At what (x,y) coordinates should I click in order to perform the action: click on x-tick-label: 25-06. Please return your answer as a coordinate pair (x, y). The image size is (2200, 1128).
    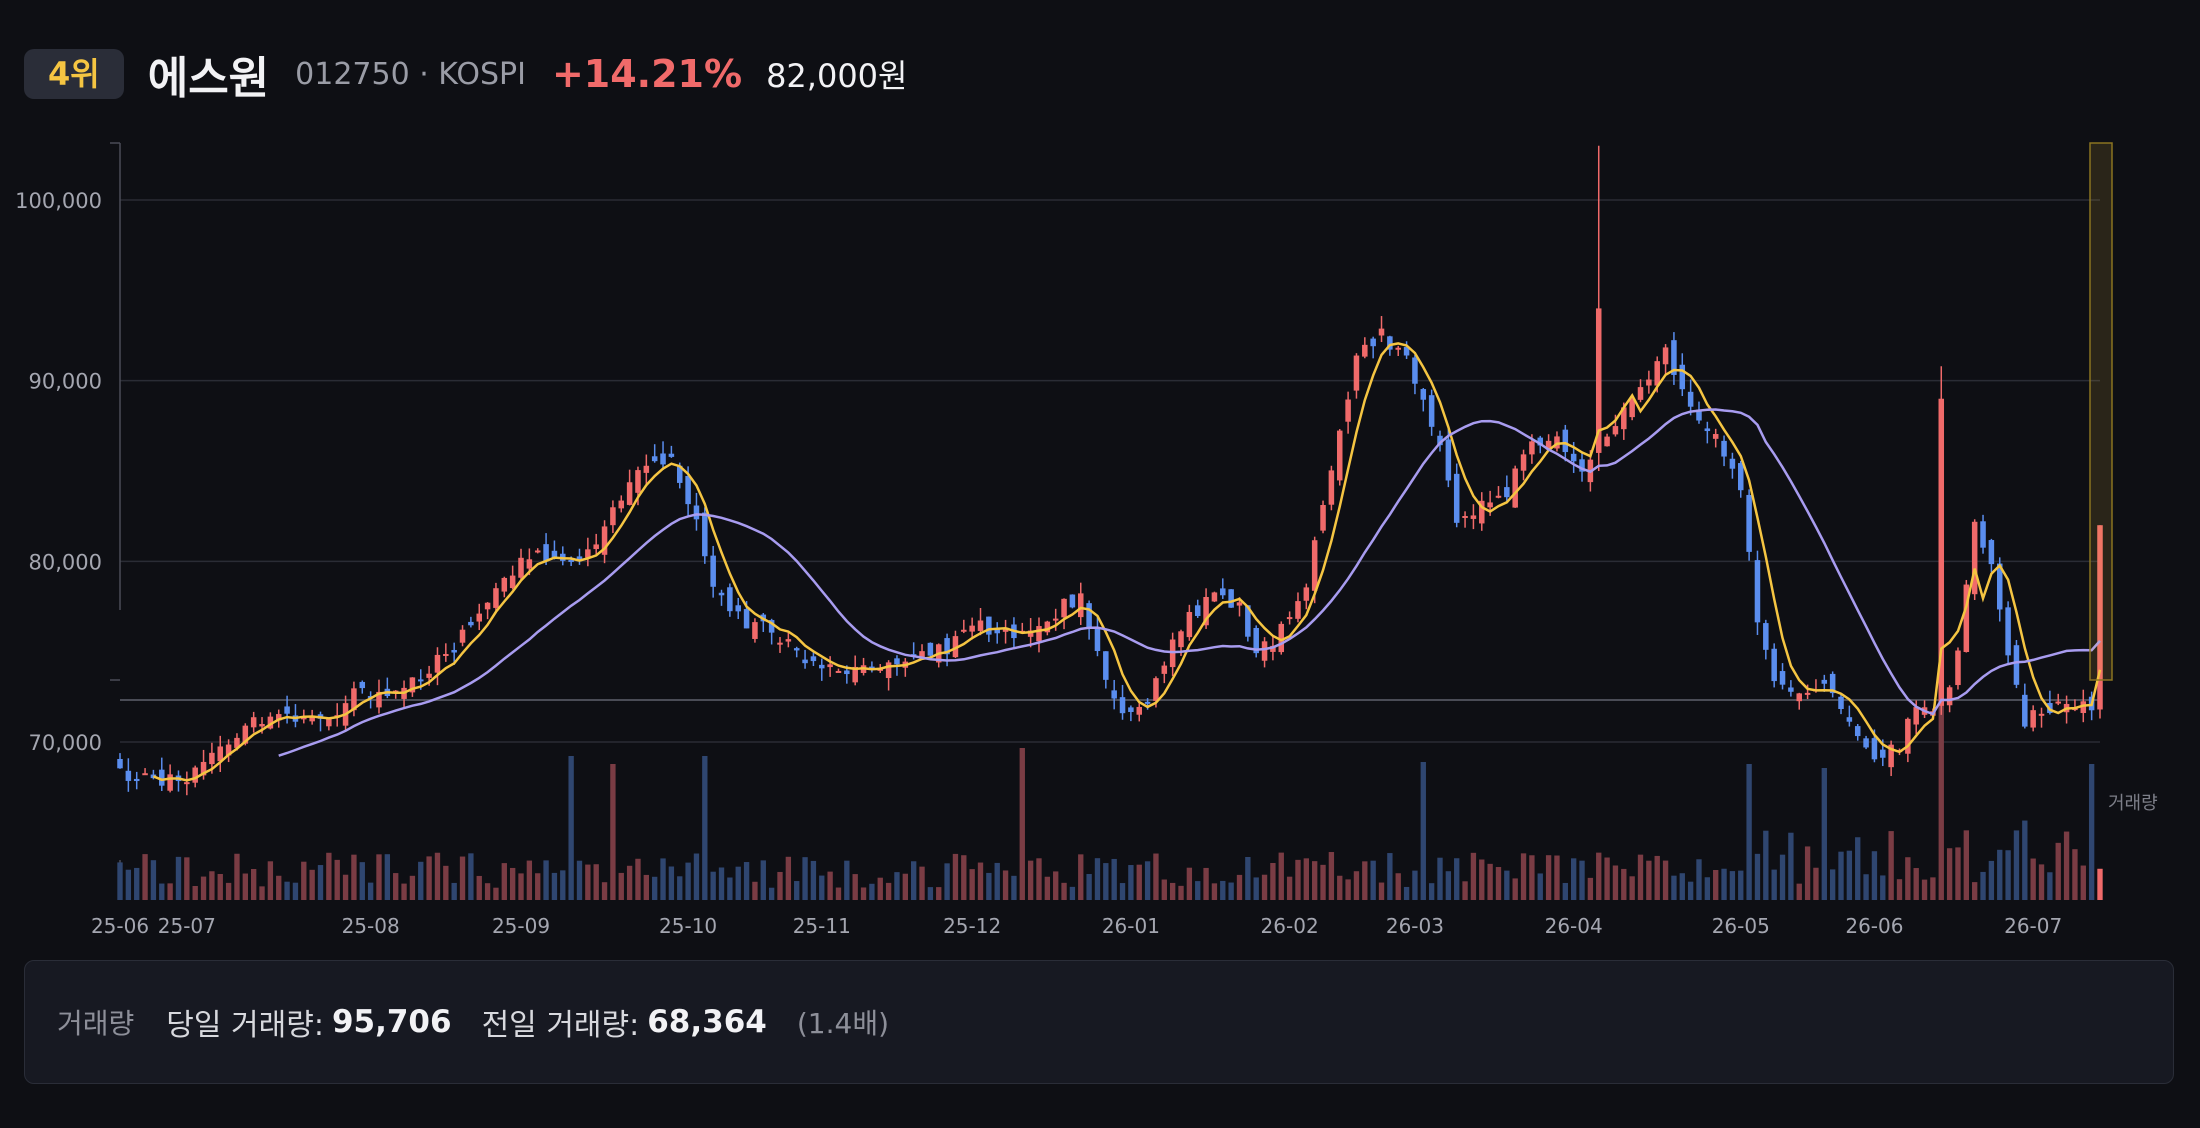
    Looking at the image, I should click on (120, 926).